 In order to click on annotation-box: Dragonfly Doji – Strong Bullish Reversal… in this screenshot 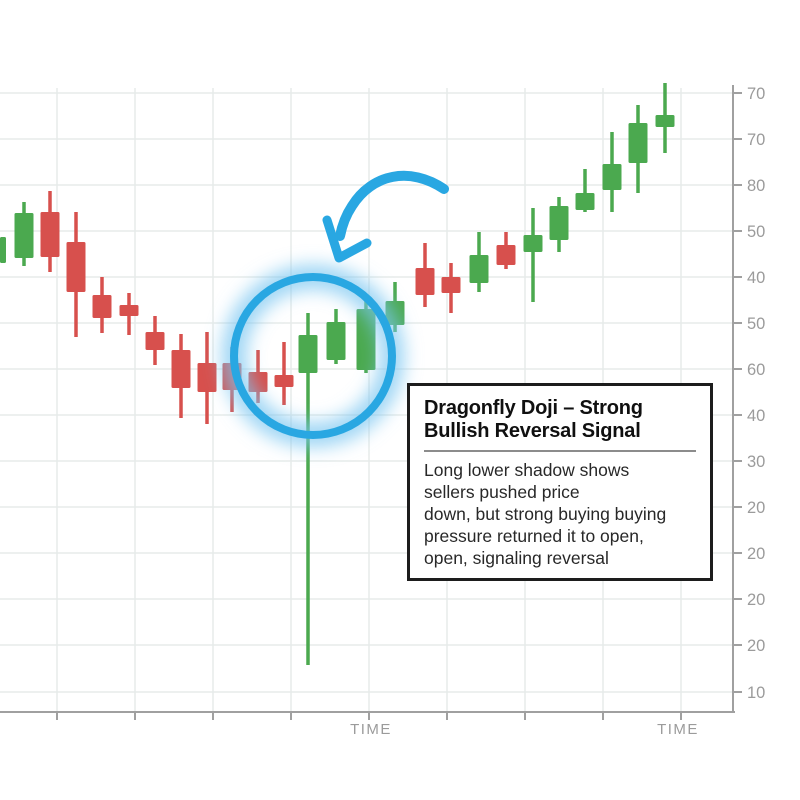, I will do `click(560, 482)`.